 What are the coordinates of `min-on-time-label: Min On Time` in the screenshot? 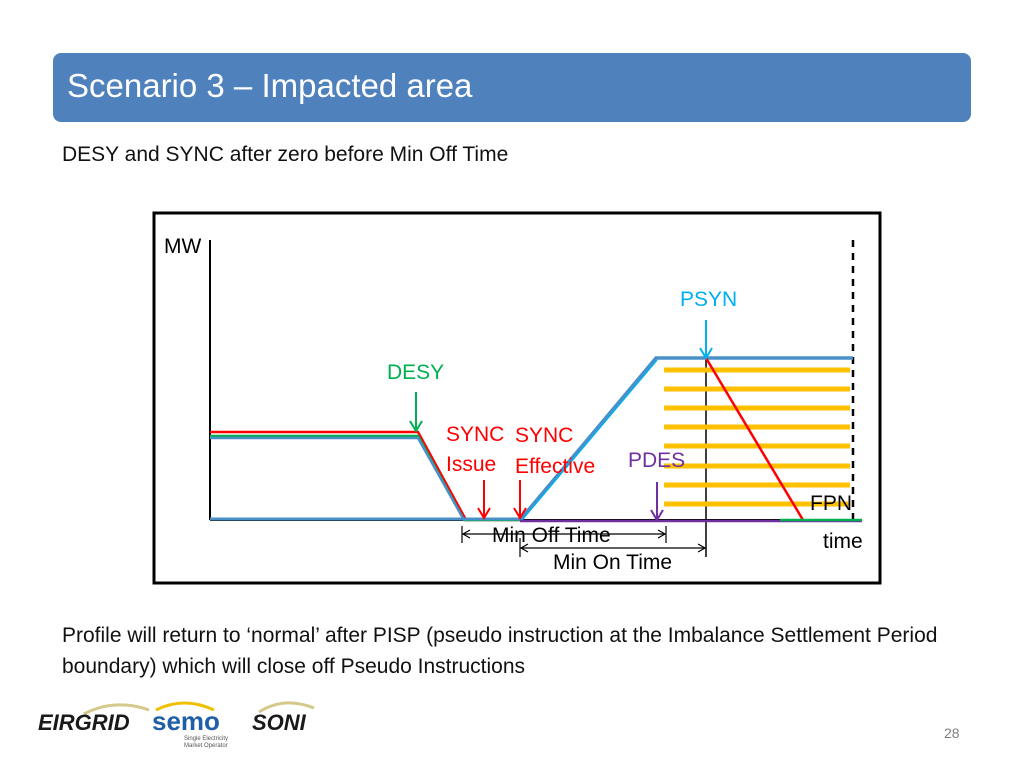 It's located at (612, 562).